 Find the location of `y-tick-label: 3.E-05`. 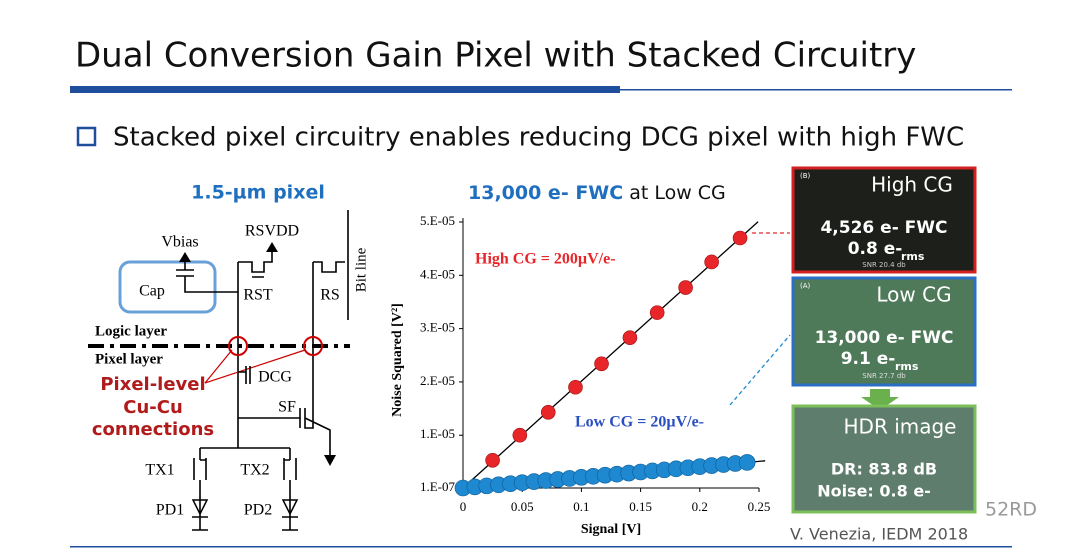

y-tick-label: 3.E-05 is located at coordinates (437, 327).